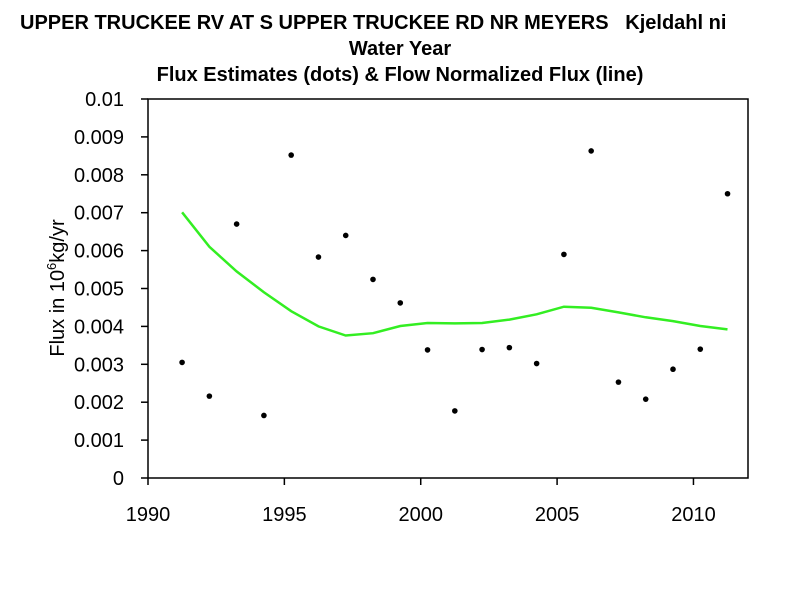 Image resolution: width=800 pixels, height=600 pixels. Describe the element at coordinates (99, 176) in the screenshot. I see `y-tick-label: 0.008` at that location.